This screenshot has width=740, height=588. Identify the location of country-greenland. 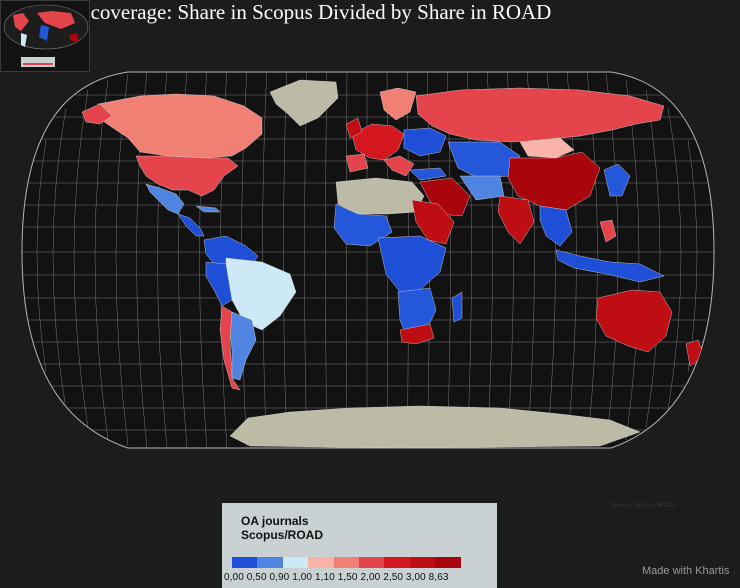
(304, 103).